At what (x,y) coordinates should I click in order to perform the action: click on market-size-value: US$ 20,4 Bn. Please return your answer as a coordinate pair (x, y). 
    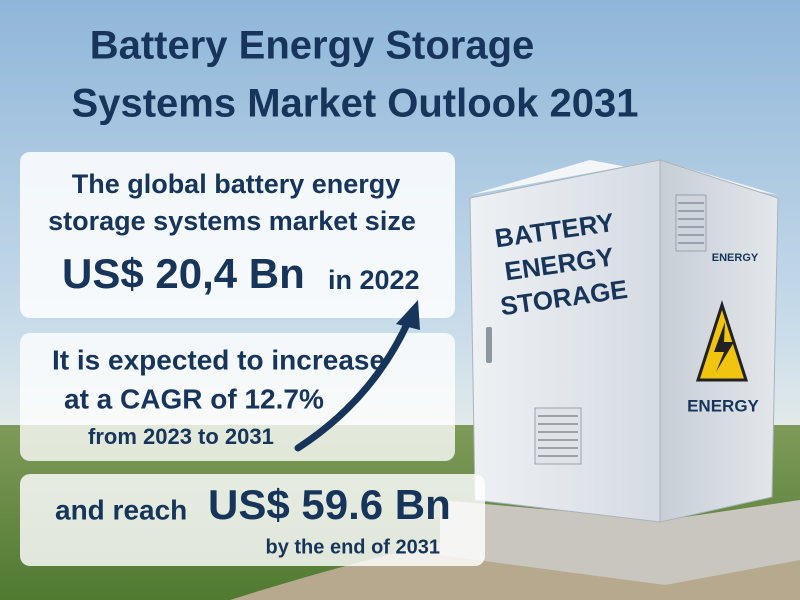
    Looking at the image, I should click on (183, 273).